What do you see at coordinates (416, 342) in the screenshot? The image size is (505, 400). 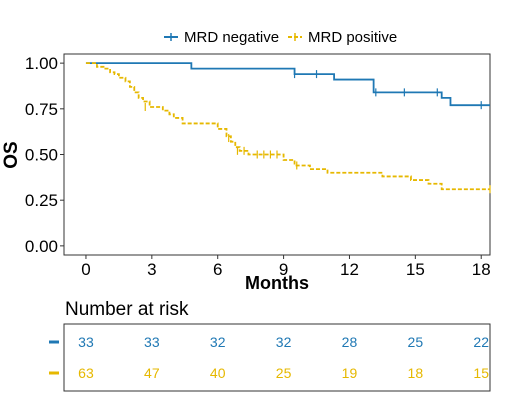 I see `risk-count-mrd-negative: 25` at bounding box center [416, 342].